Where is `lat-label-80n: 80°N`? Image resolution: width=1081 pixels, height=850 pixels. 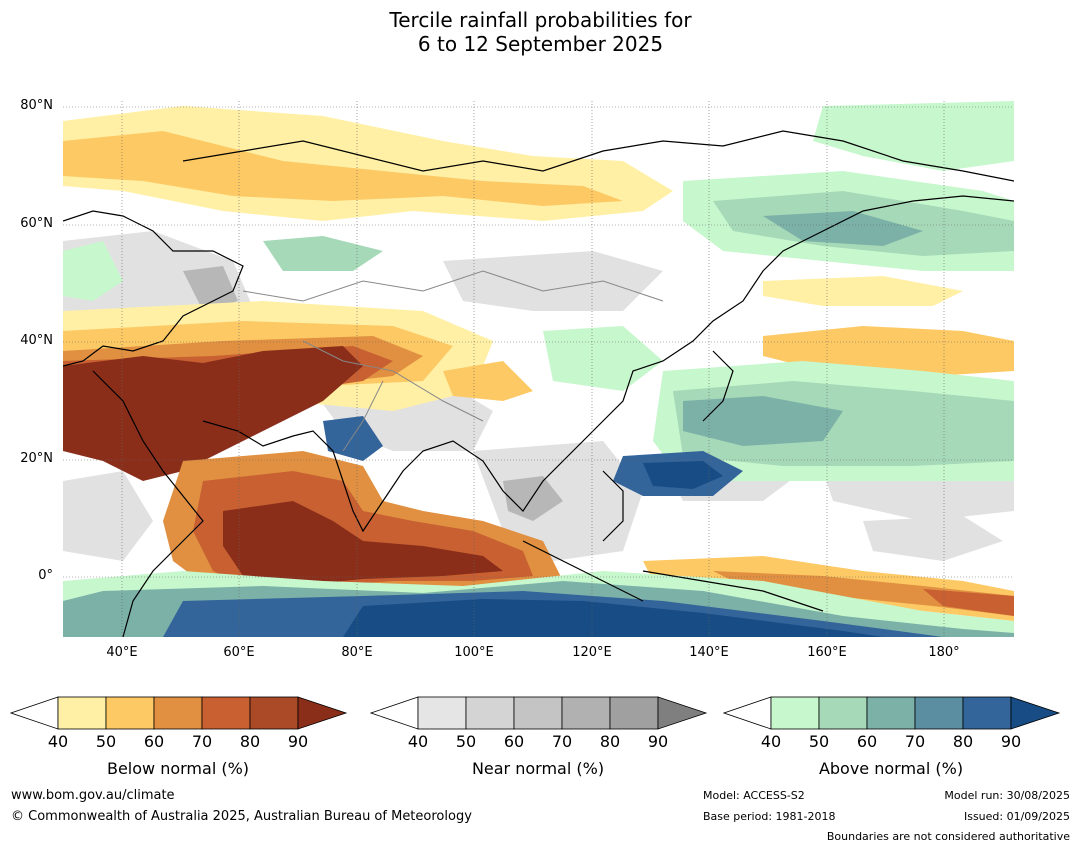 lat-label-80n: 80°N is located at coordinates (36, 105).